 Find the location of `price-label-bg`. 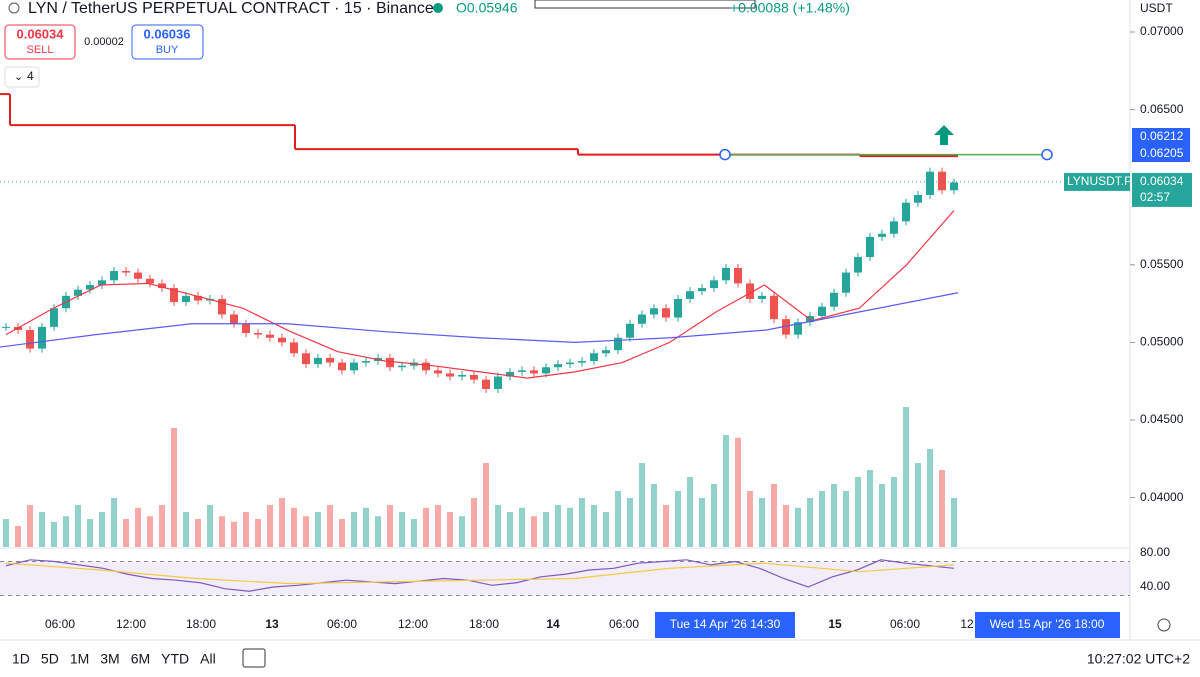

price-label-bg is located at coordinates (1161, 153).